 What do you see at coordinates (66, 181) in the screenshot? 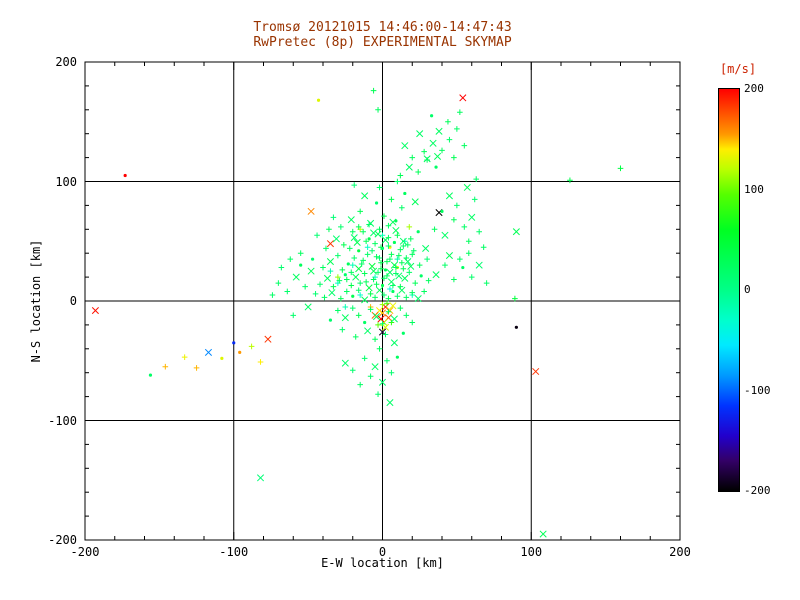
I see `y-tick-label: 100` at bounding box center [66, 181].